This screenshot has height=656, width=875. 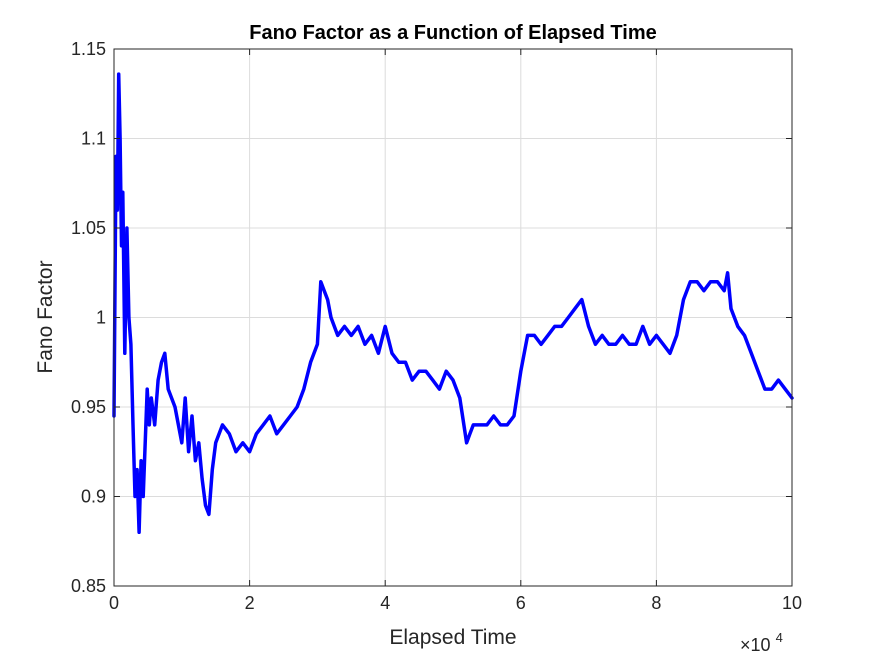 What do you see at coordinates (250, 603) in the screenshot?
I see `x-tick-label: 2` at bounding box center [250, 603].